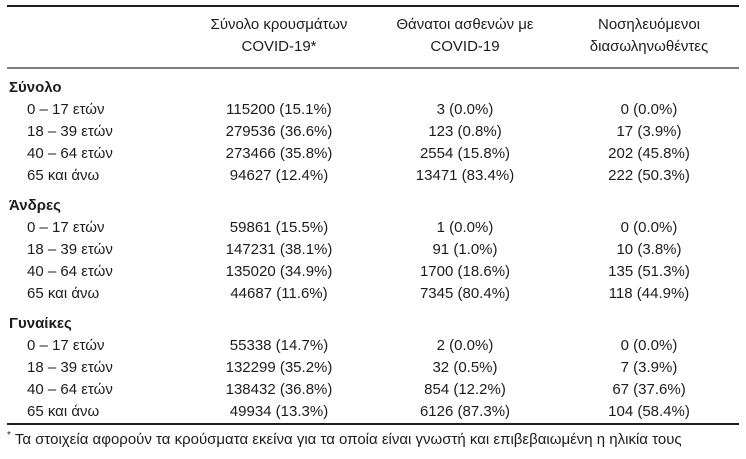  I want to click on intubated-value: 118 (44.9%), so click(649, 293).